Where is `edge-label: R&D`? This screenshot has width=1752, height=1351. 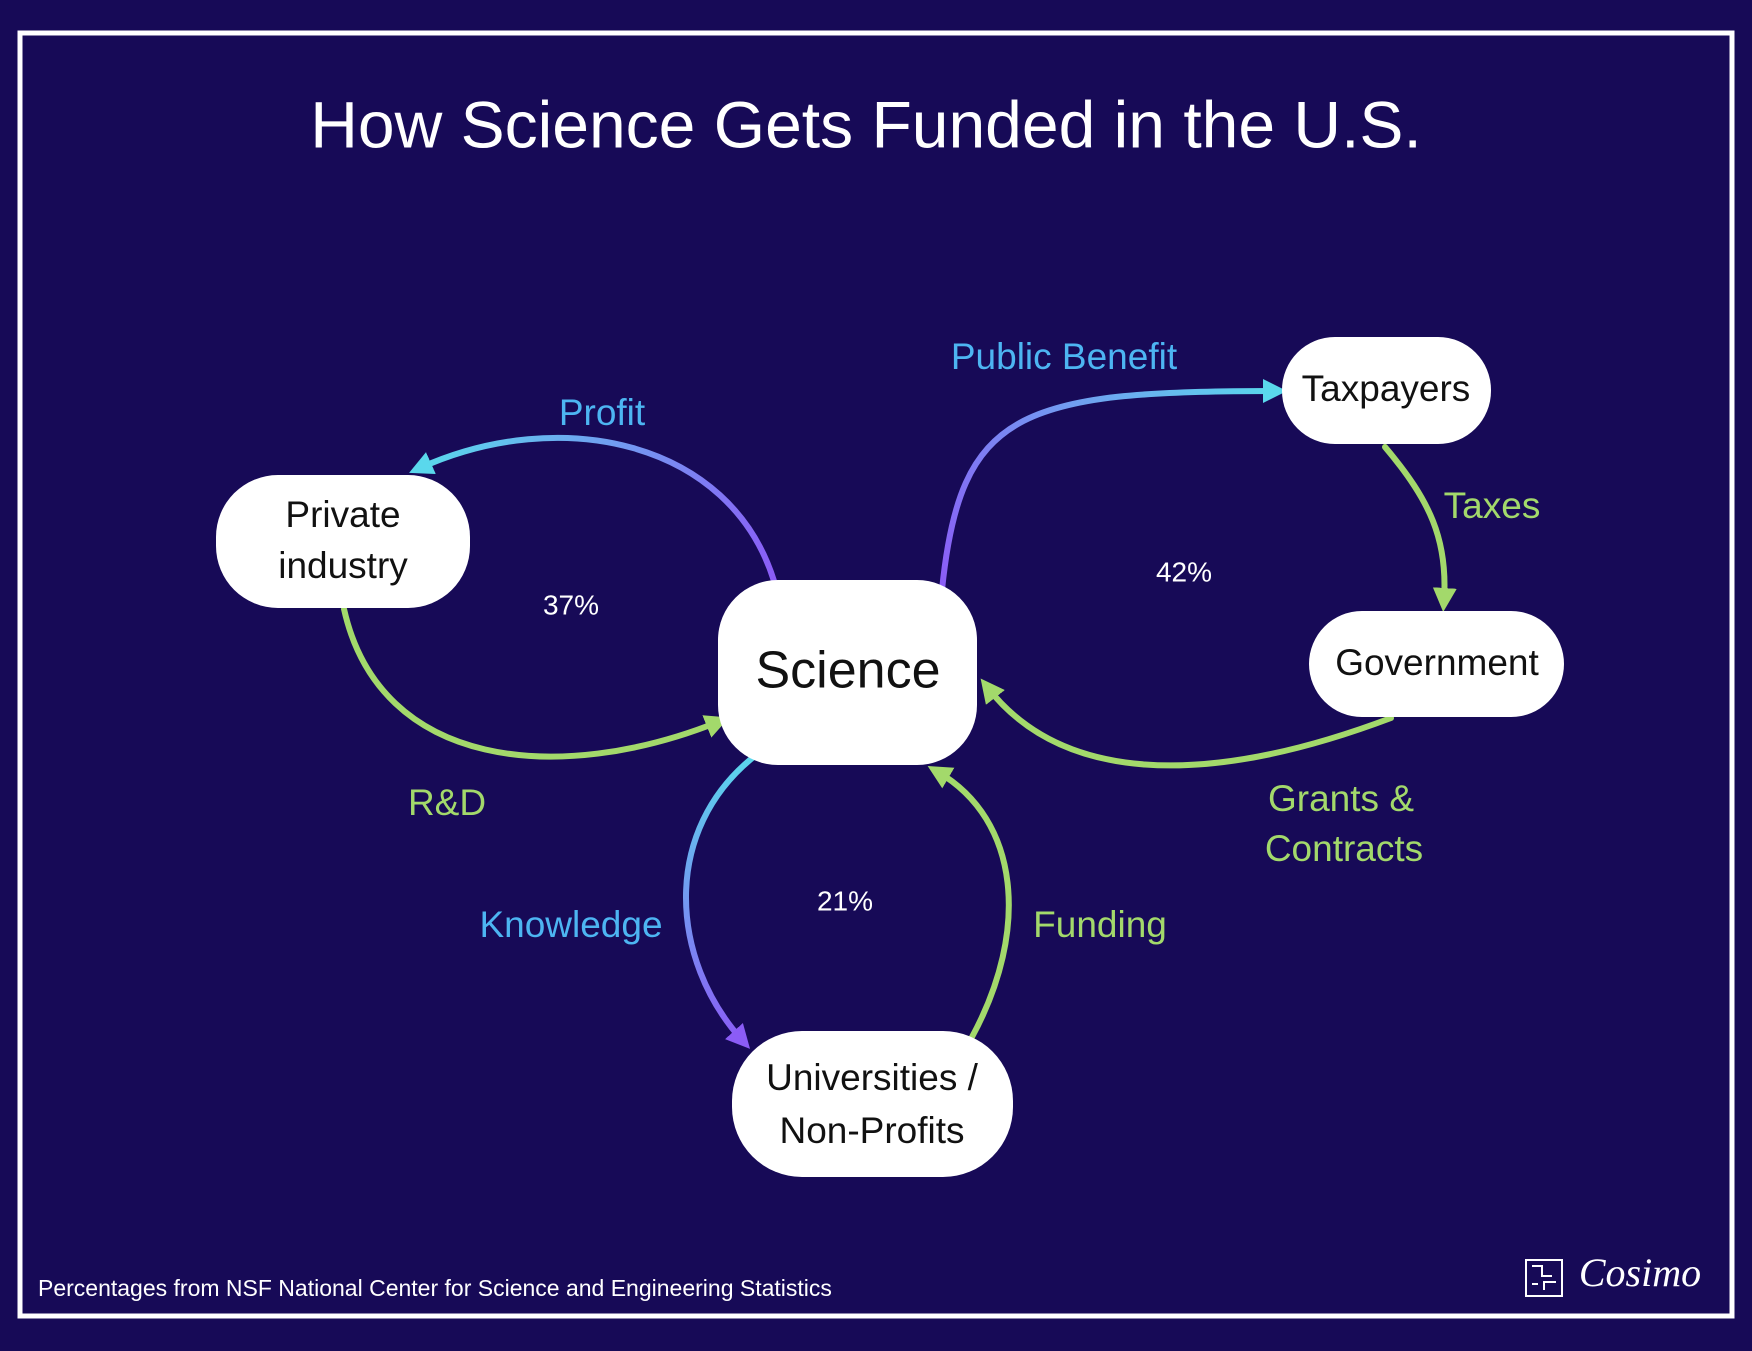 edge-label: R&D is located at coordinates (447, 802).